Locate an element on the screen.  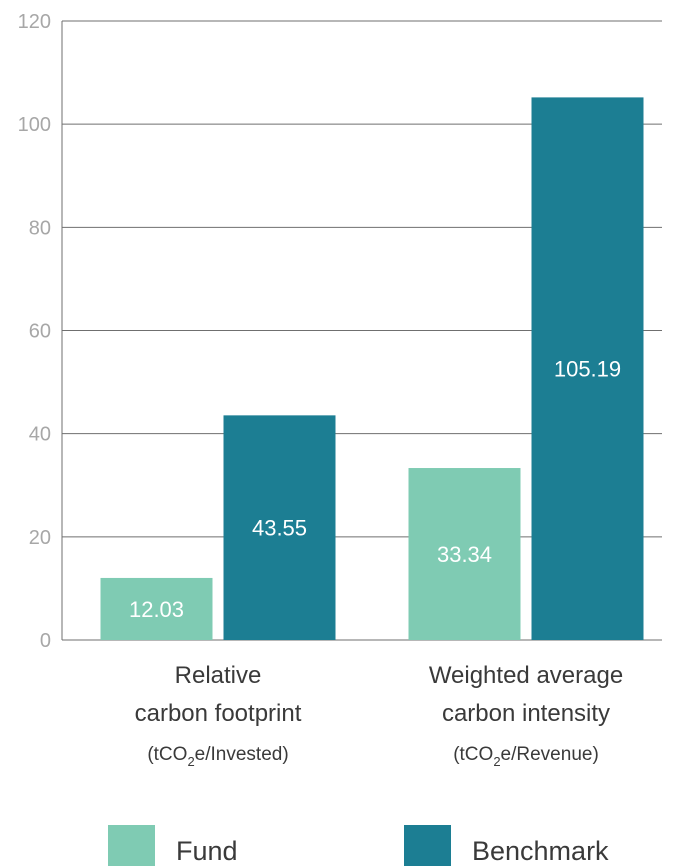
category-label: carbon footprint is located at coordinates (218, 713).